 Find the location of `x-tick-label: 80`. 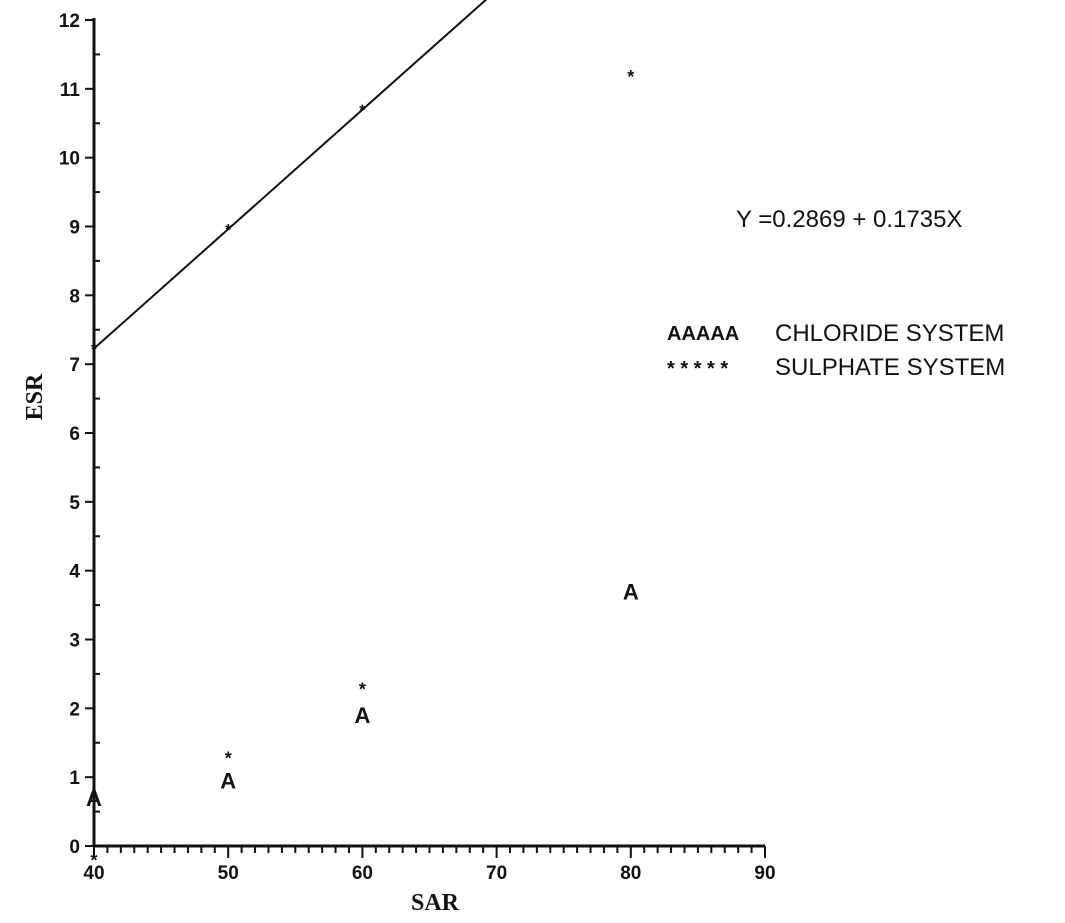

x-tick-label: 80 is located at coordinates (630, 873).